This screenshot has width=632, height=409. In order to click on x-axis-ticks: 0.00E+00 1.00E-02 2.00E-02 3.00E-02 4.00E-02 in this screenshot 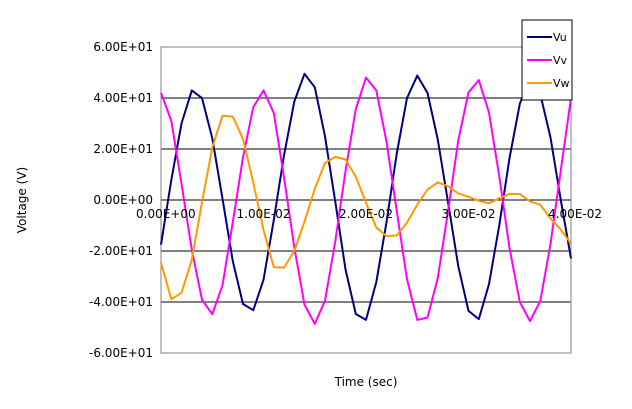, I will do `click(369, 214)`.